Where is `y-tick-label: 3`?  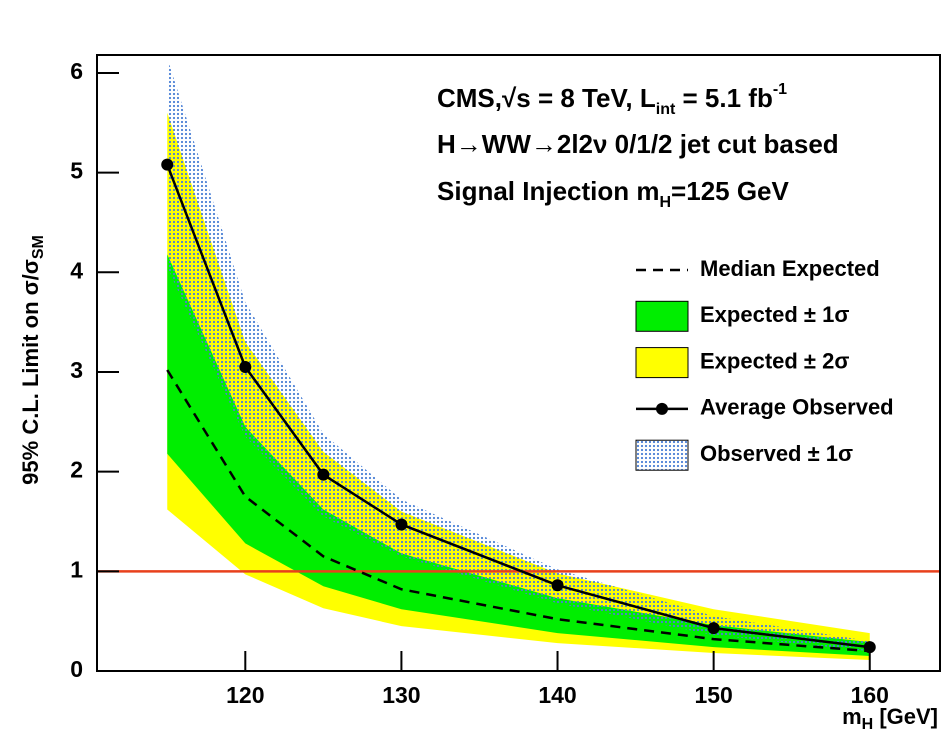
y-tick-label: 3 is located at coordinates (76, 370).